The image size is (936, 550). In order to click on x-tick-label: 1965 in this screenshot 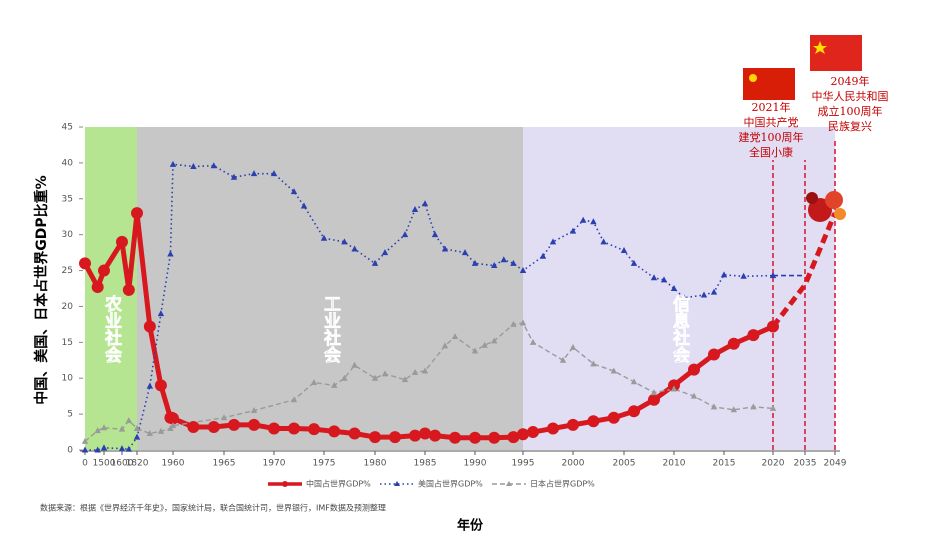, I will do `click(224, 464)`.